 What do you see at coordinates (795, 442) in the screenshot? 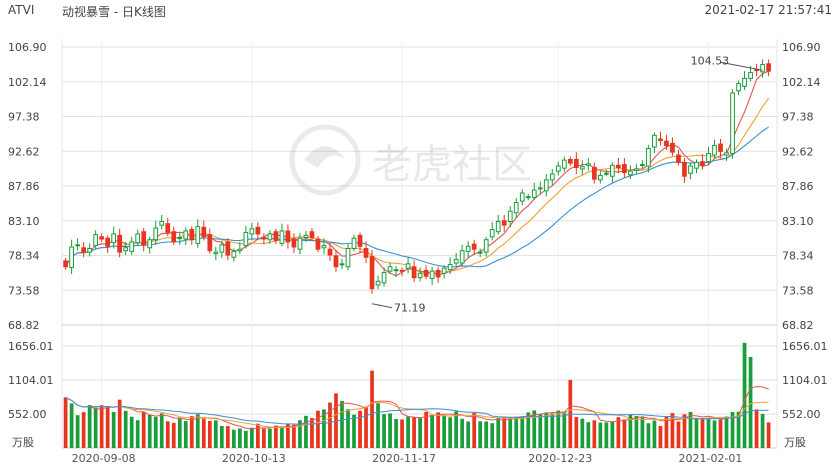
I see `volume-unit-right: 万股` at bounding box center [795, 442].